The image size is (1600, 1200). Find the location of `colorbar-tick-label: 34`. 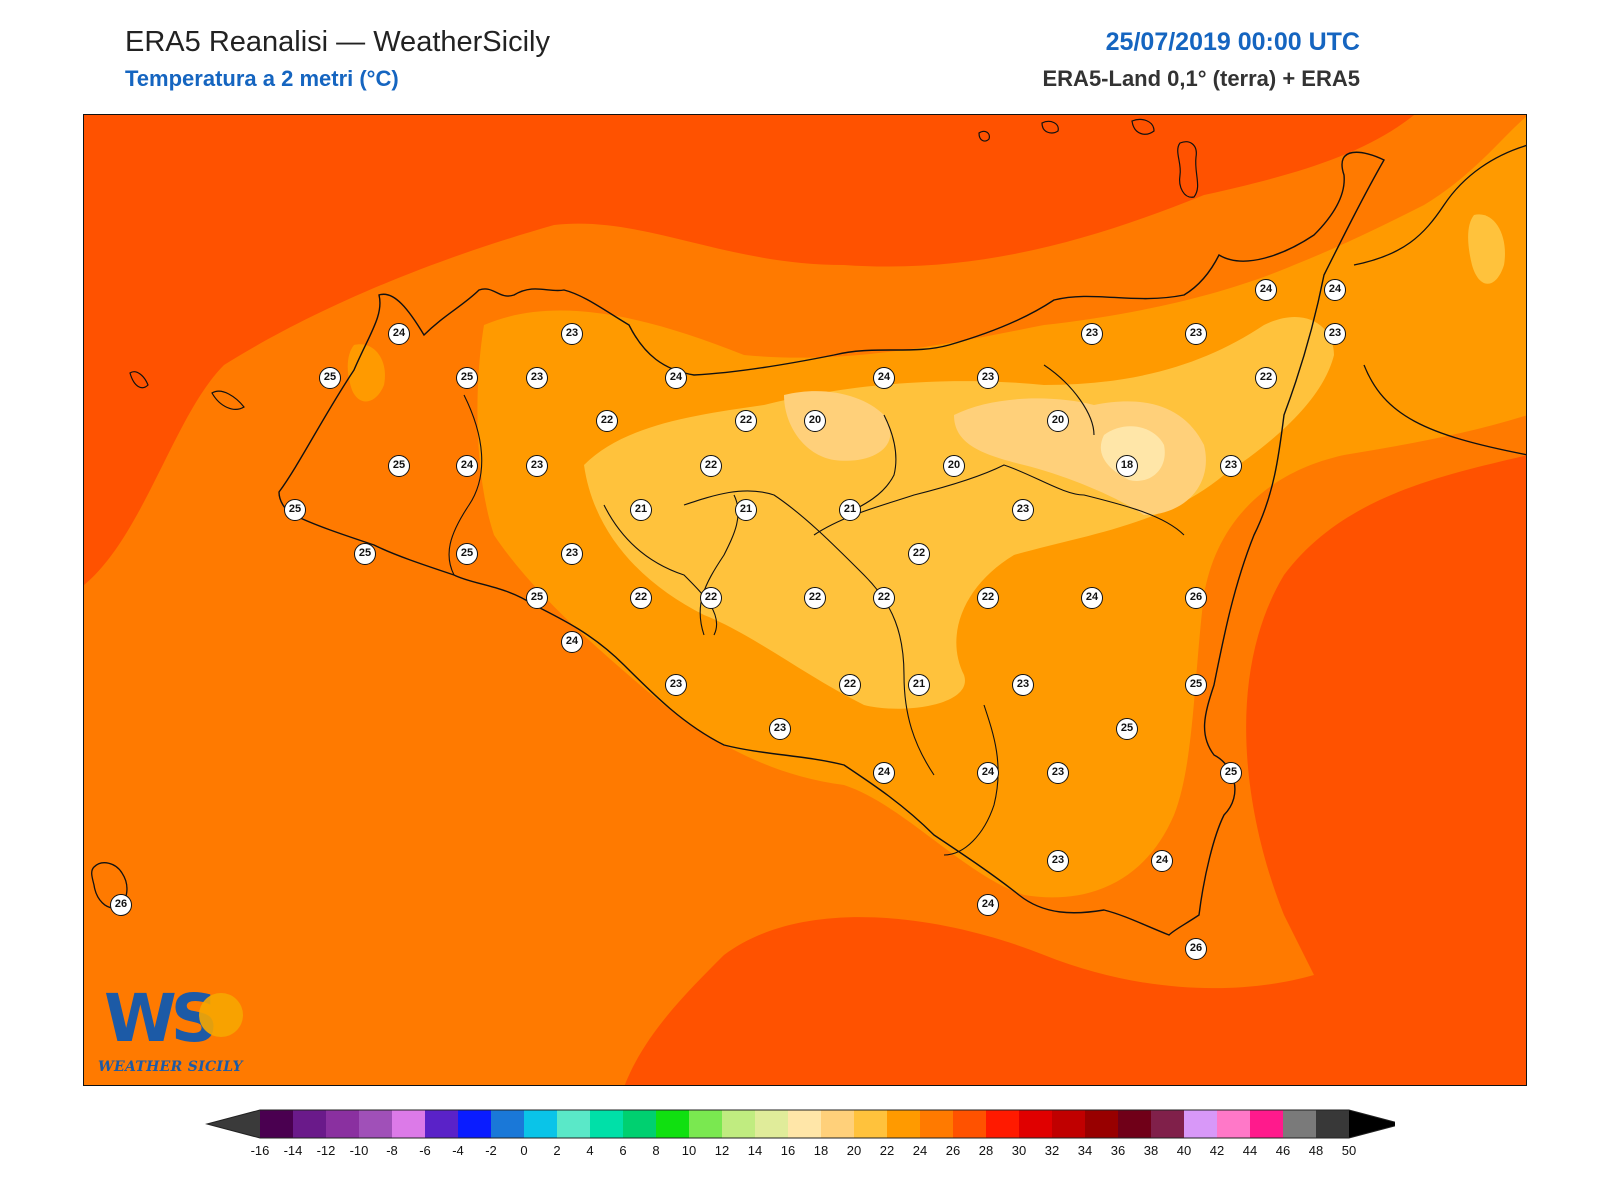

colorbar-tick-label: 34 is located at coordinates (1085, 1150).